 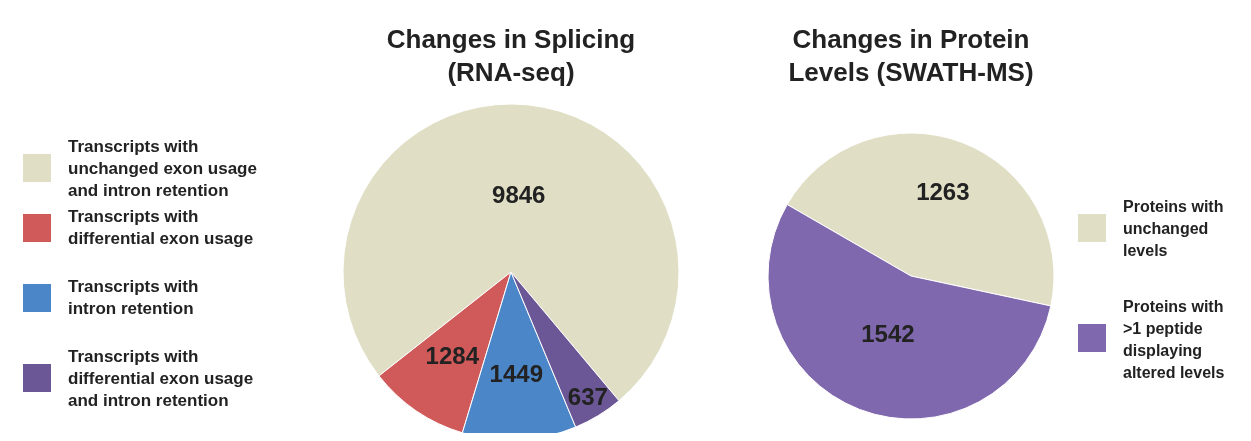 What do you see at coordinates (161, 227) in the screenshot?
I see `legend-label: Transcripts with differential exon usage` at bounding box center [161, 227].